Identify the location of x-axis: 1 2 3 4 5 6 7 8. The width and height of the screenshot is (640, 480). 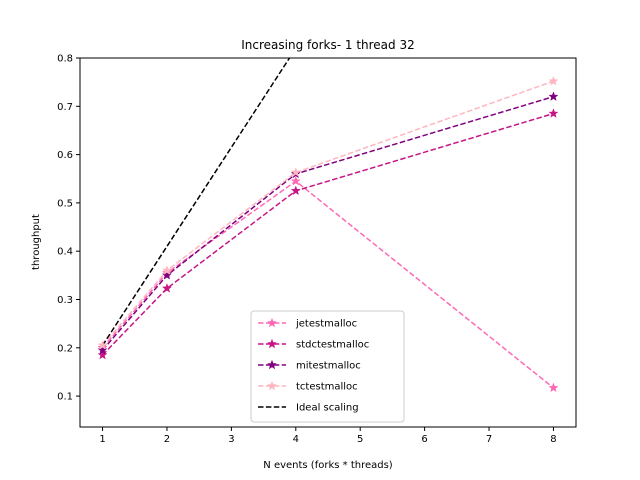
(328, 436).